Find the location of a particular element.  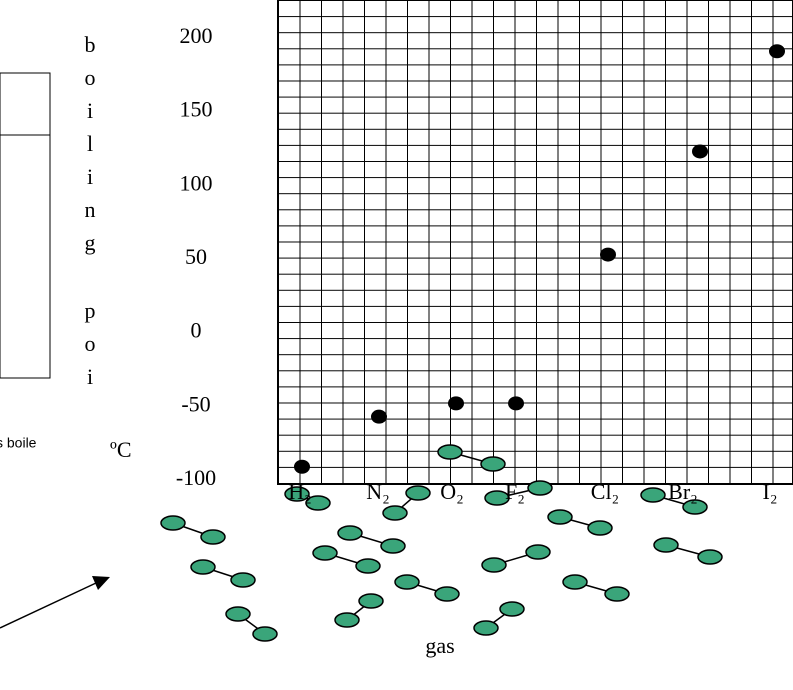

y-axis-label-letter: g is located at coordinates (90, 242).